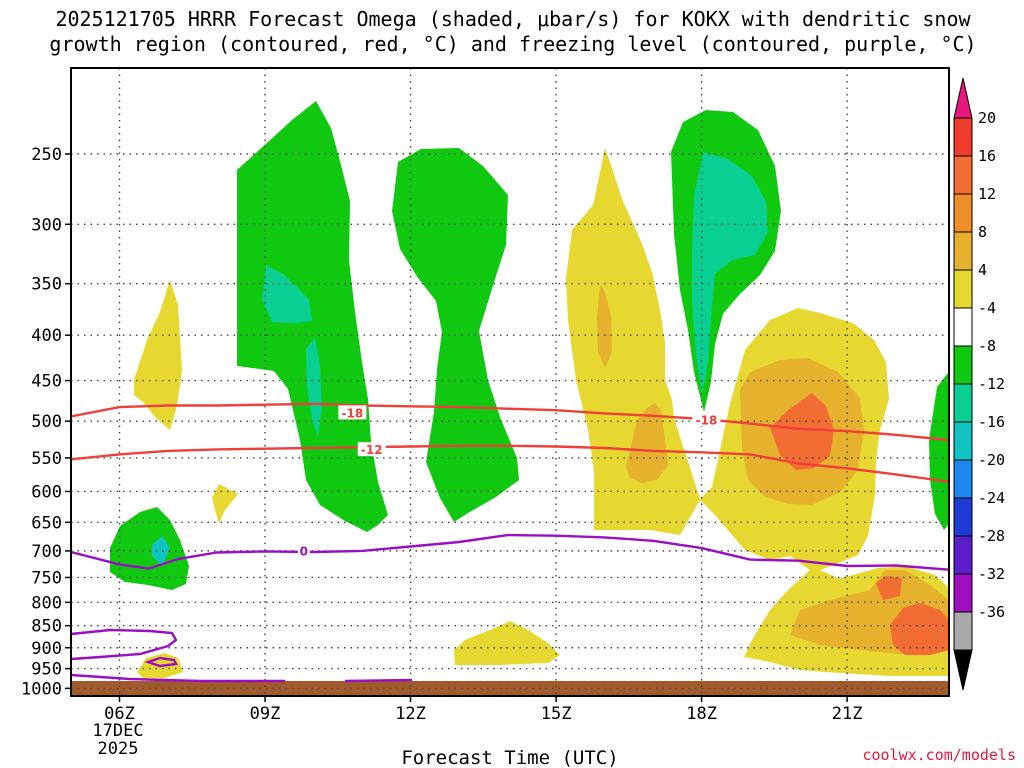 The image size is (1024, 768). What do you see at coordinates (119, 714) in the screenshot?
I see `x-tick-label-06Z: 06Z` at bounding box center [119, 714].